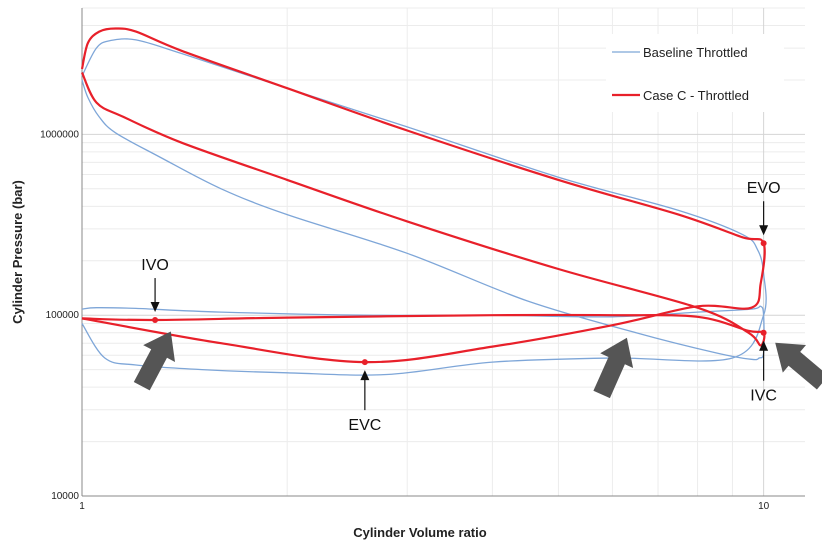 The image size is (822, 545). What do you see at coordinates (763, 396) in the screenshot?
I see `annotation-label: IVC` at bounding box center [763, 396].